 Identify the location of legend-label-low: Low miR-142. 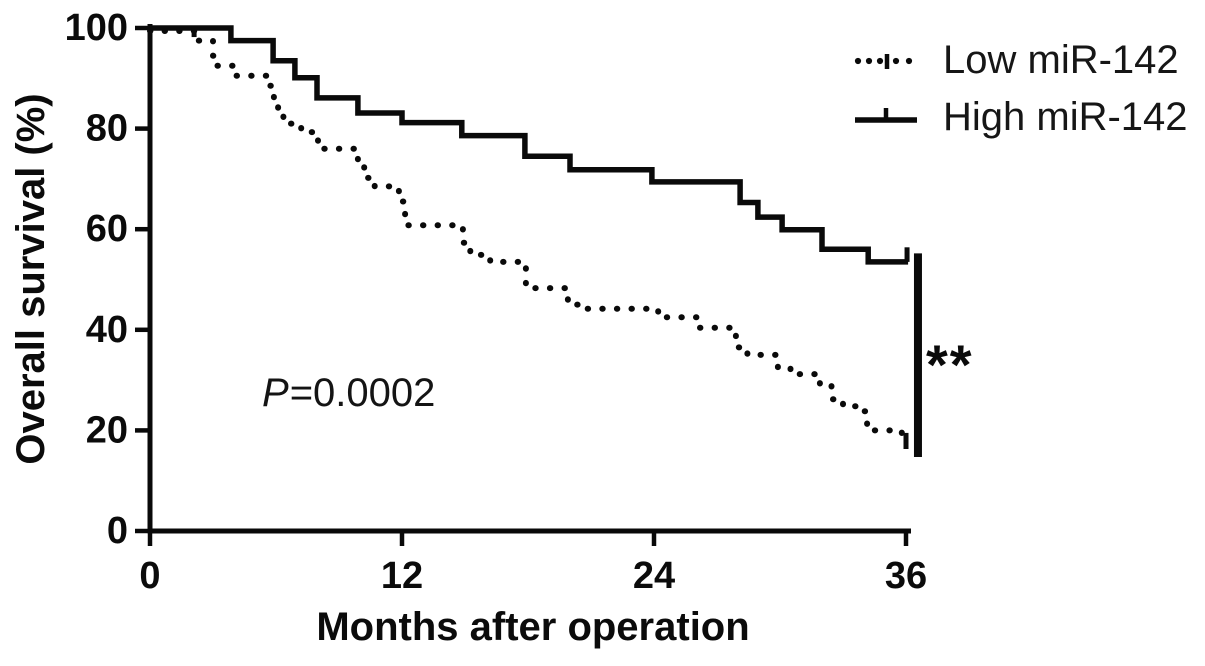
(1061, 59).